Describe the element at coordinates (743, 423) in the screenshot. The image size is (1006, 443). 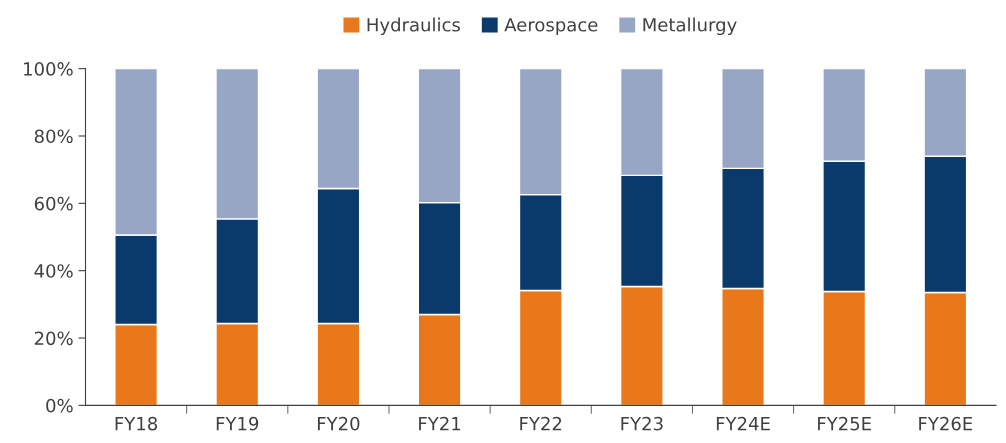
I see `x-tick-label: FY24E` at that location.